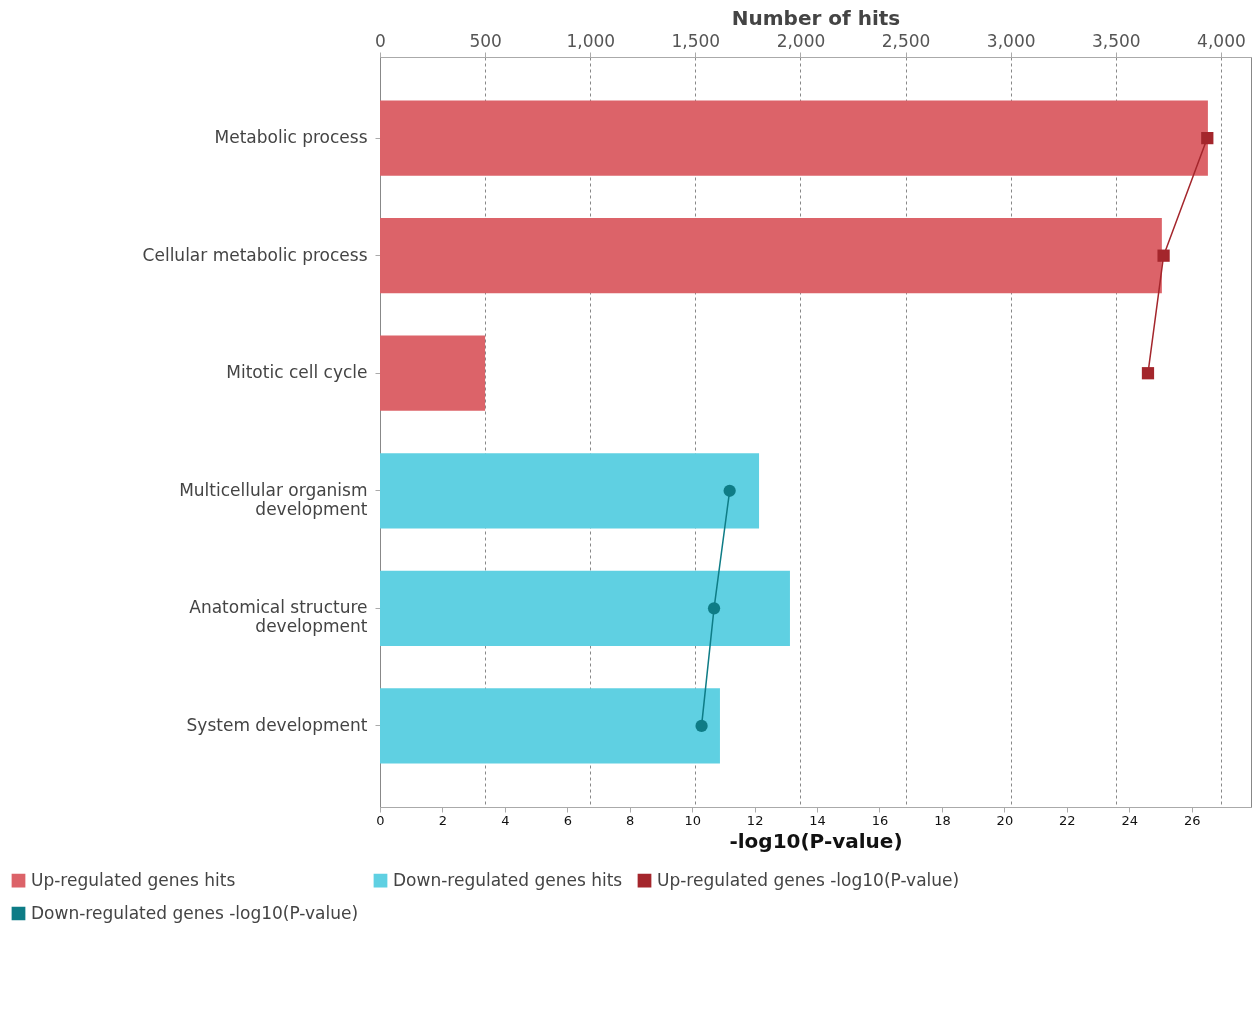 Image resolution: width=1258 pixels, height=1010 pixels. Describe the element at coordinates (443, 820) in the screenshot. I see `x-tick-label: 2` at that location.